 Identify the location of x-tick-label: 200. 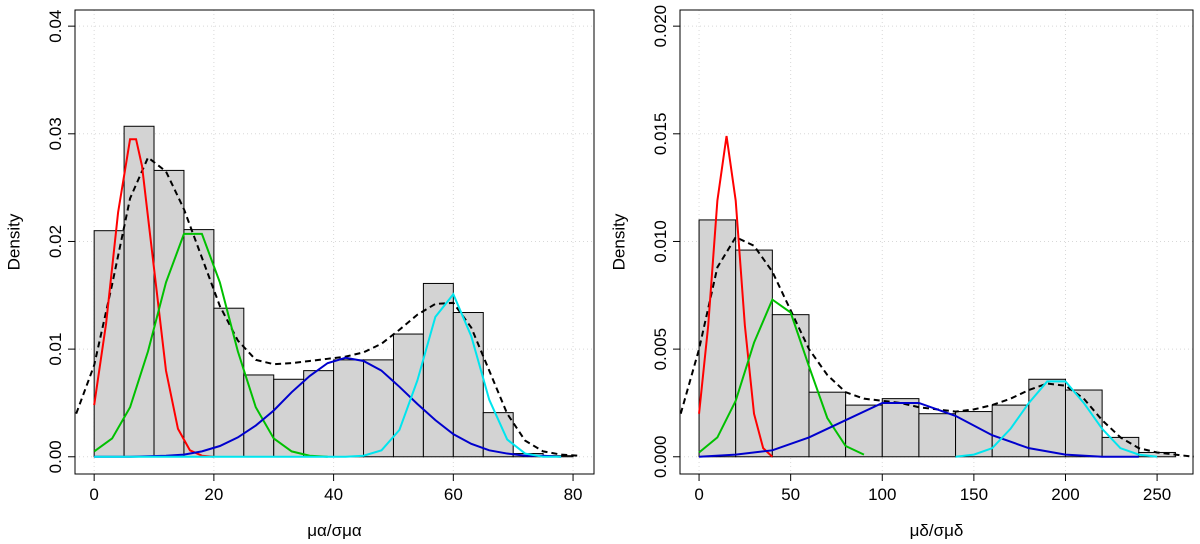
(1065, 494).